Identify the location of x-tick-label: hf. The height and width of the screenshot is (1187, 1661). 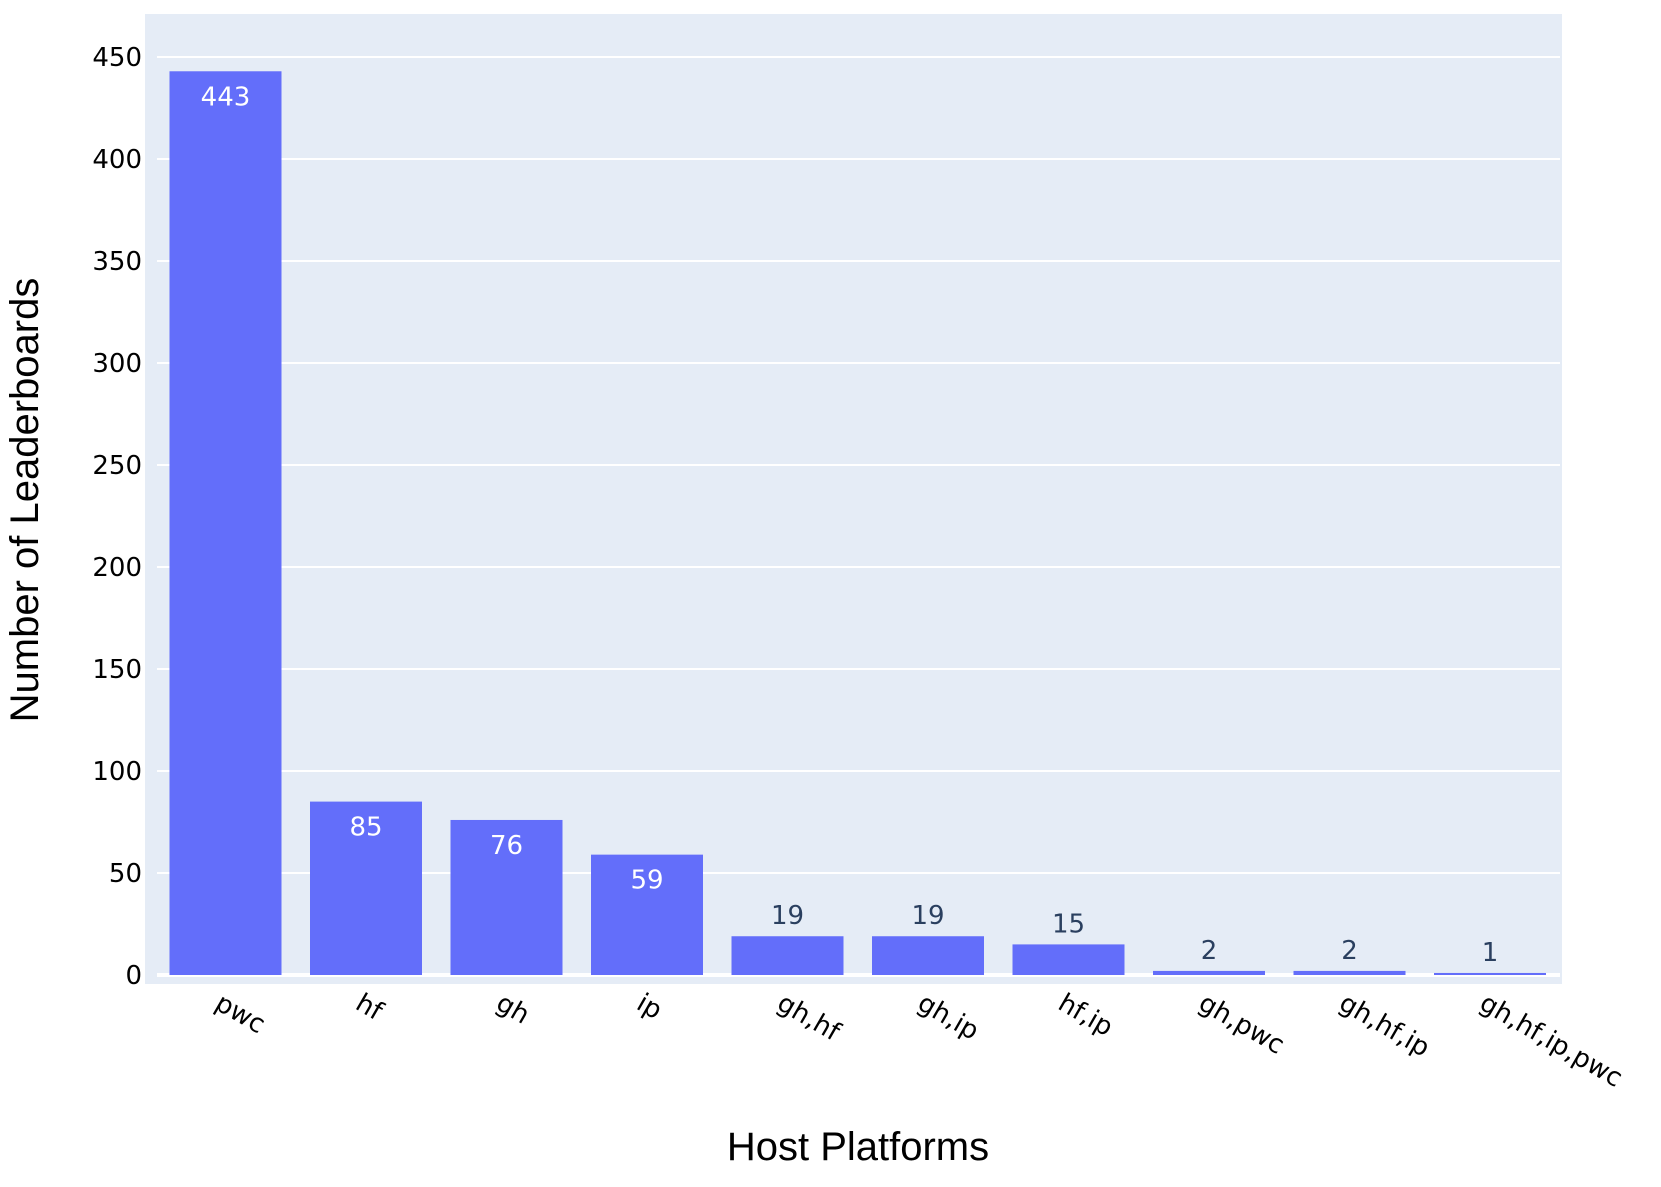
(370, 1007).